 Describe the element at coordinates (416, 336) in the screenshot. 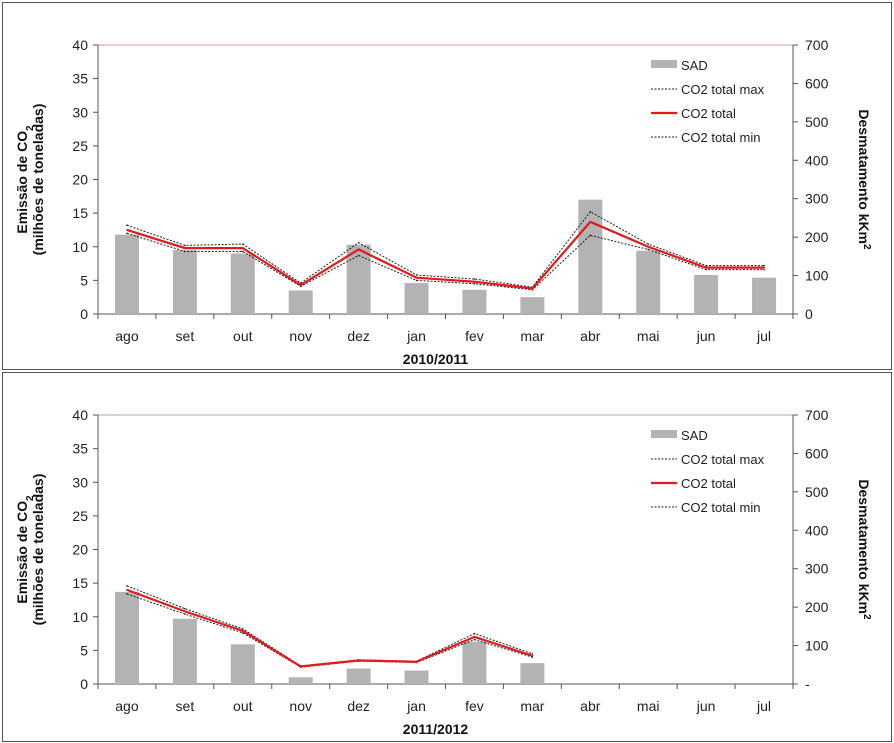

I see `x-tick-label: jan` at that location.